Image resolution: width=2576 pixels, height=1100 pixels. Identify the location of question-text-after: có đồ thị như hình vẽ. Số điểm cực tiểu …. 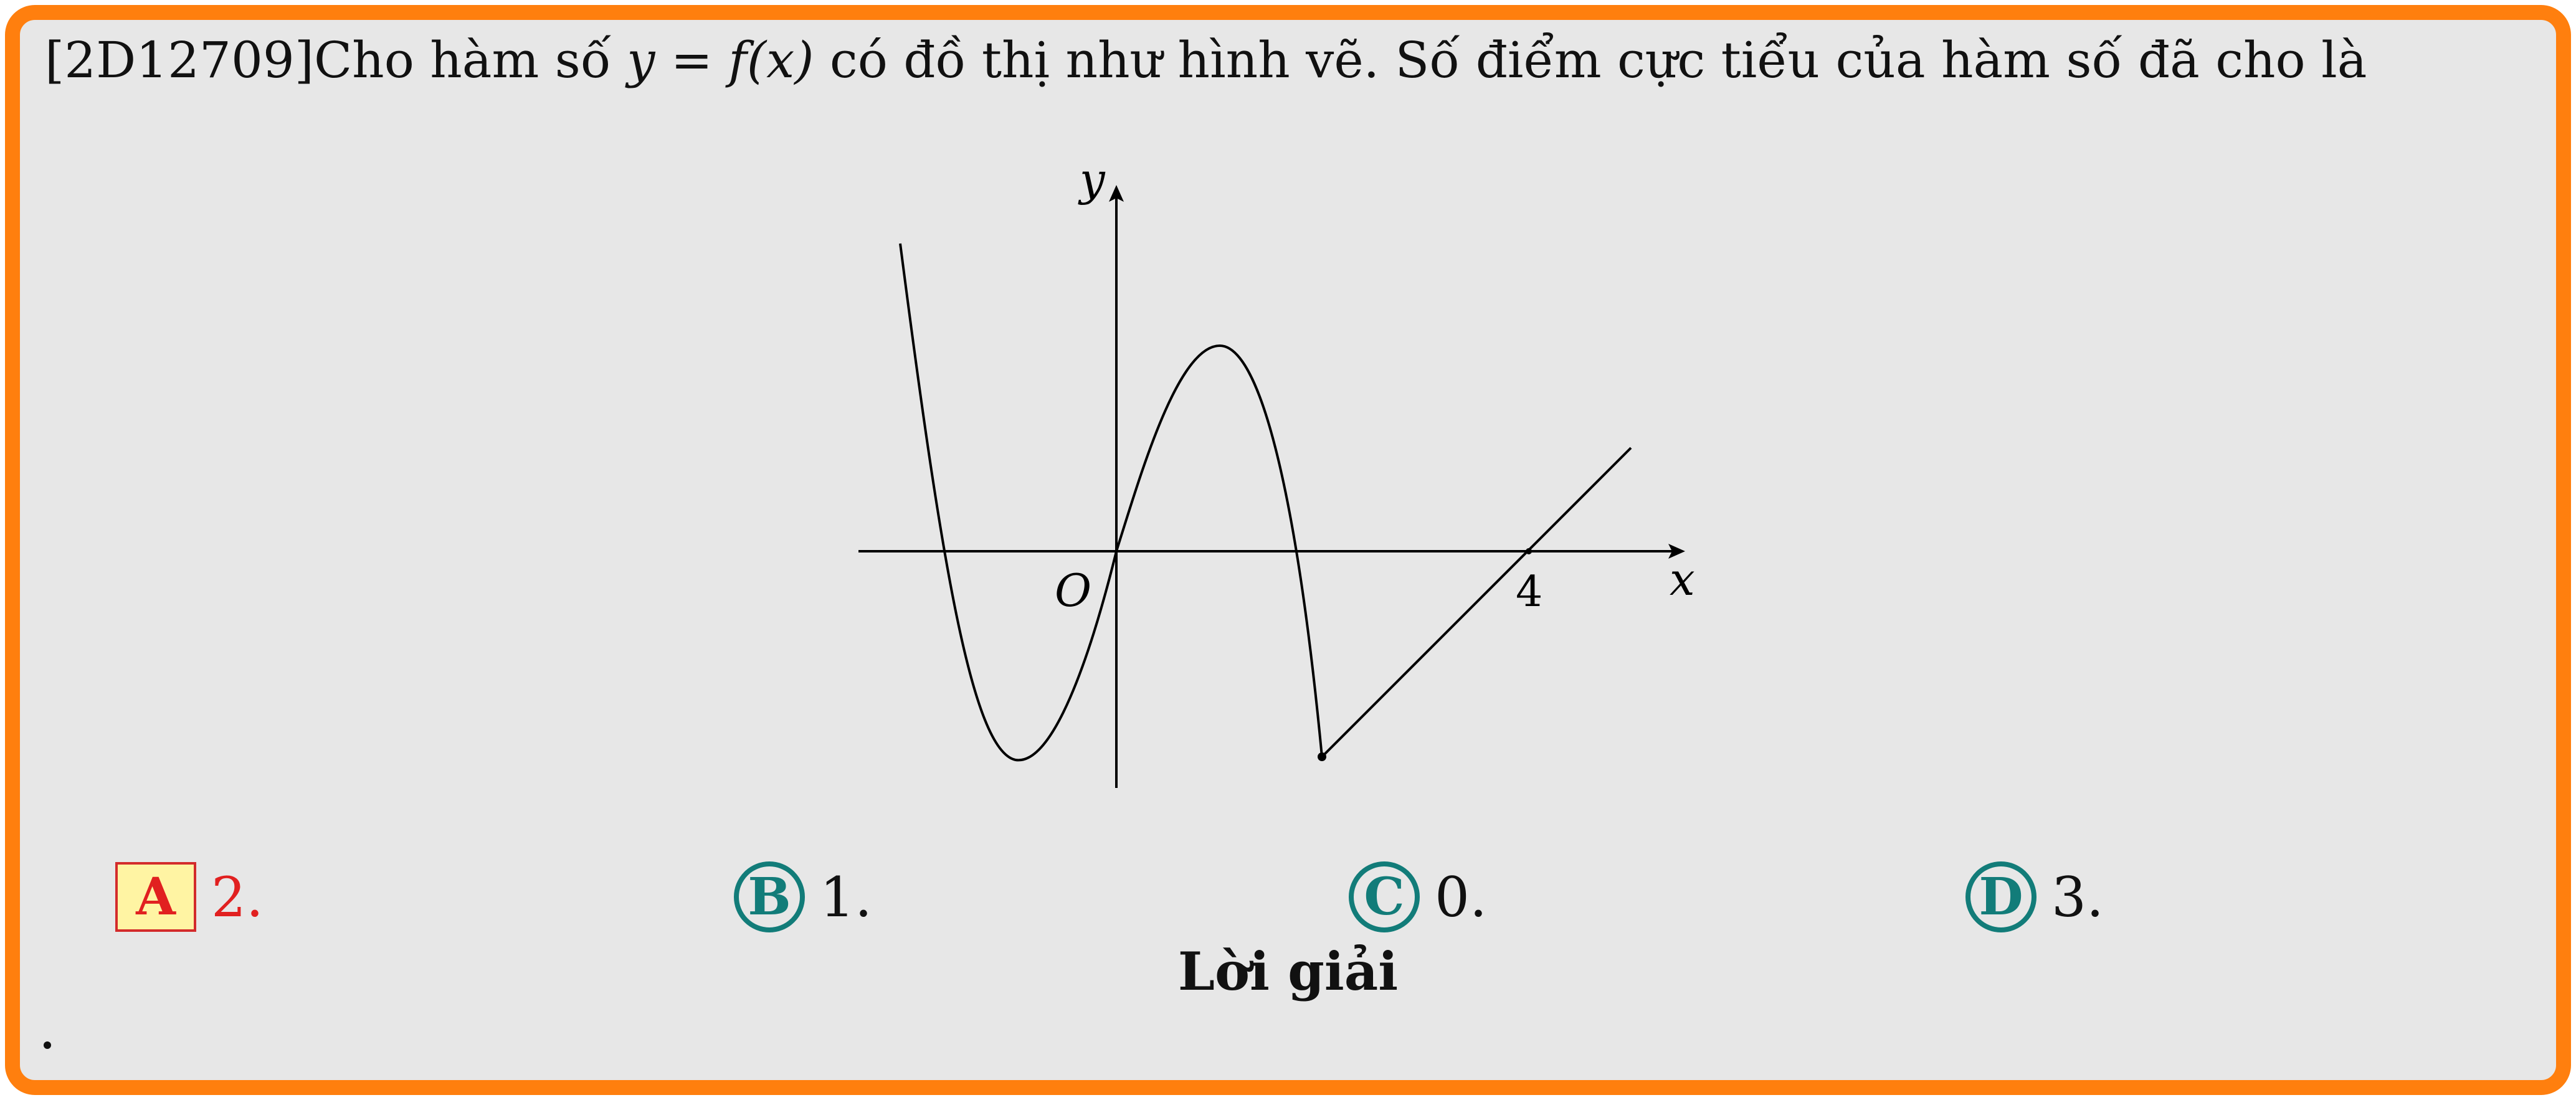
(1590, 60).